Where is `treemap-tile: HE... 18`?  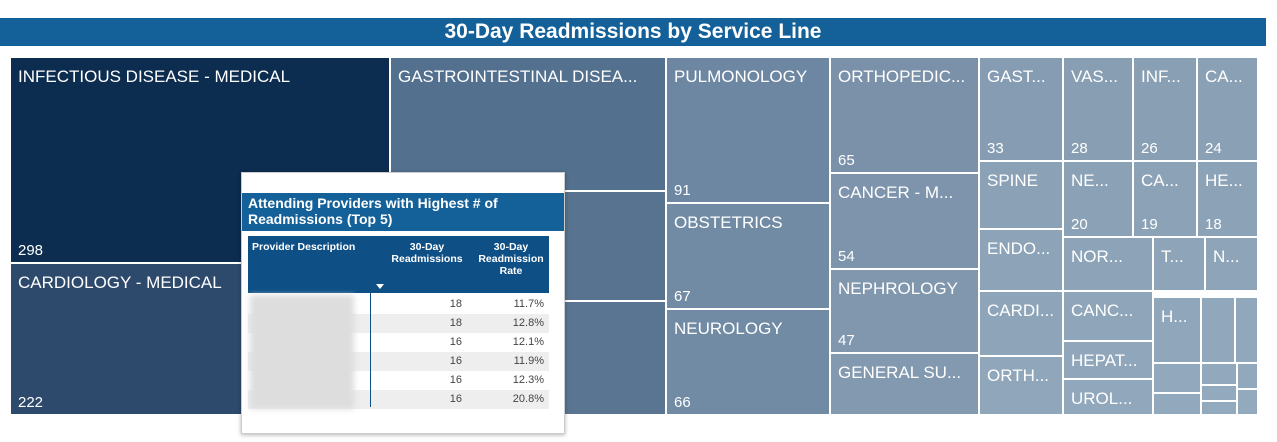 treemap-tile: HE... 18 is located at coordinates (1227, 199).